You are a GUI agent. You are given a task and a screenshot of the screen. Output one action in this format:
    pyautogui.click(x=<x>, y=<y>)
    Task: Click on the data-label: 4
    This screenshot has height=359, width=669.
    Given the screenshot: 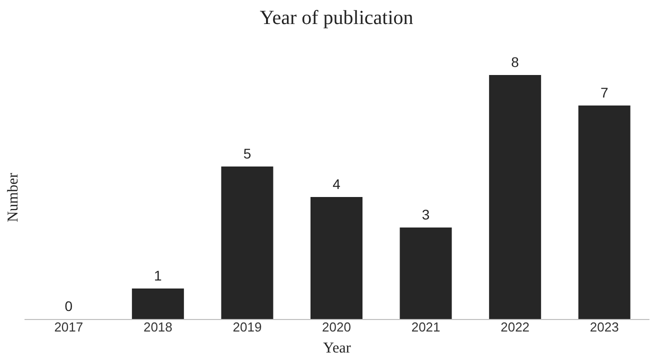 What is the action you would take?
    pyautogui.click(x=336, y=184)
    